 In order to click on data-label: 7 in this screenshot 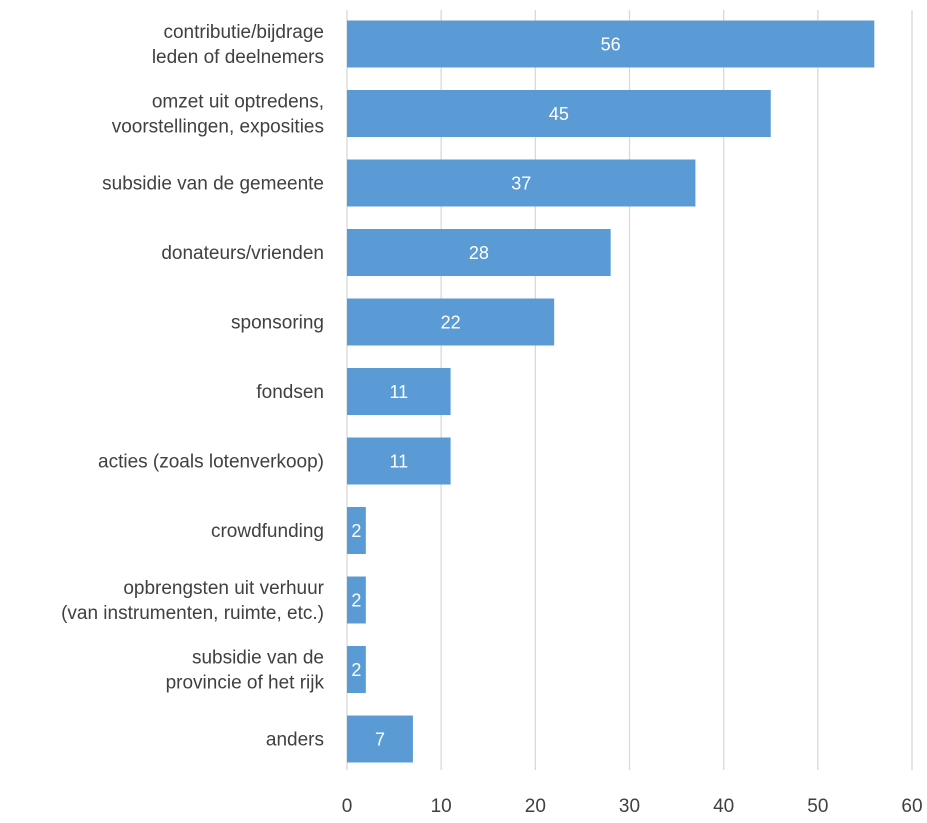, I will do `click(380, 740)`.